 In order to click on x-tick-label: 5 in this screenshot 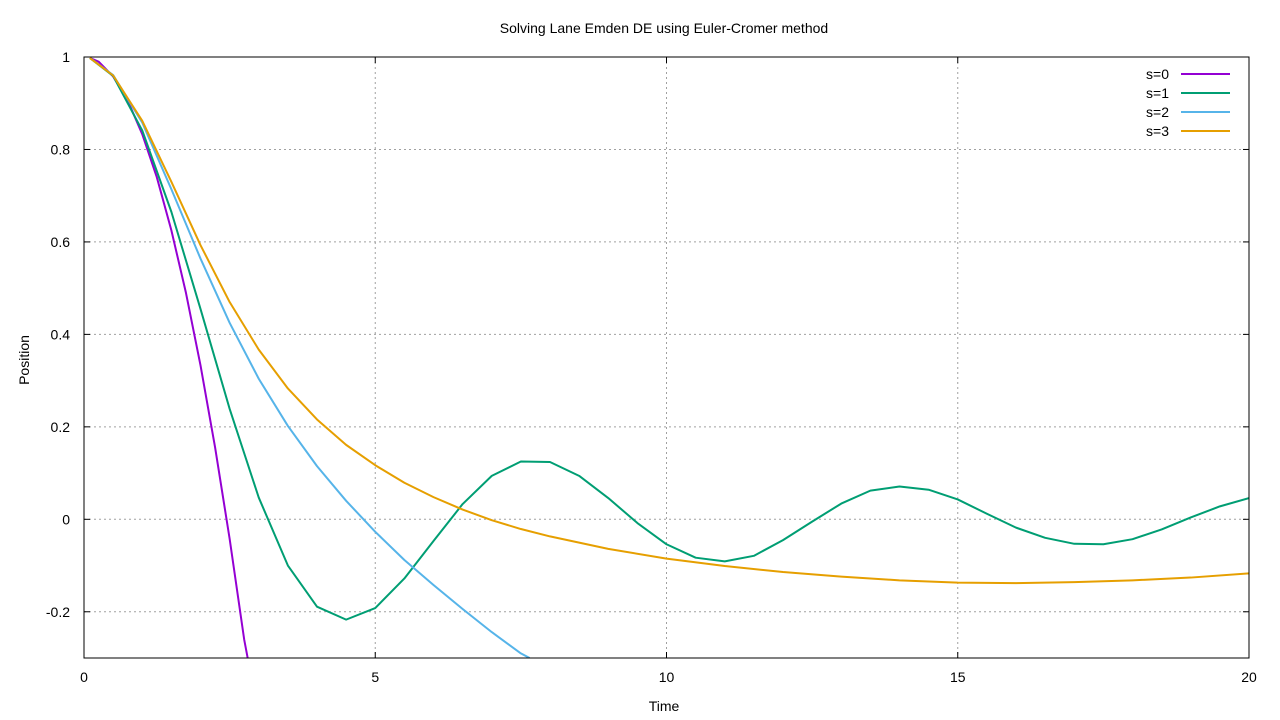, I will do `click(375, 677)`.